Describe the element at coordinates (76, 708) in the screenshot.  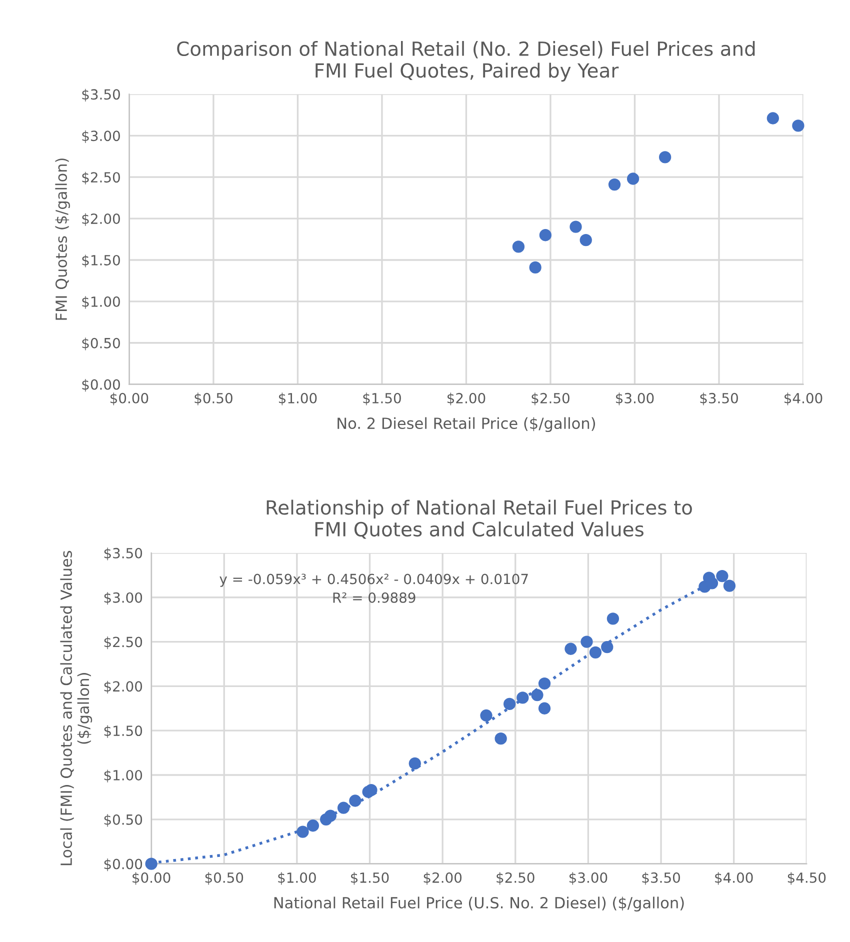
I see `y-axis-title: Local (FMI) Quotes and Calculated Values ($/gallon)` at that location.